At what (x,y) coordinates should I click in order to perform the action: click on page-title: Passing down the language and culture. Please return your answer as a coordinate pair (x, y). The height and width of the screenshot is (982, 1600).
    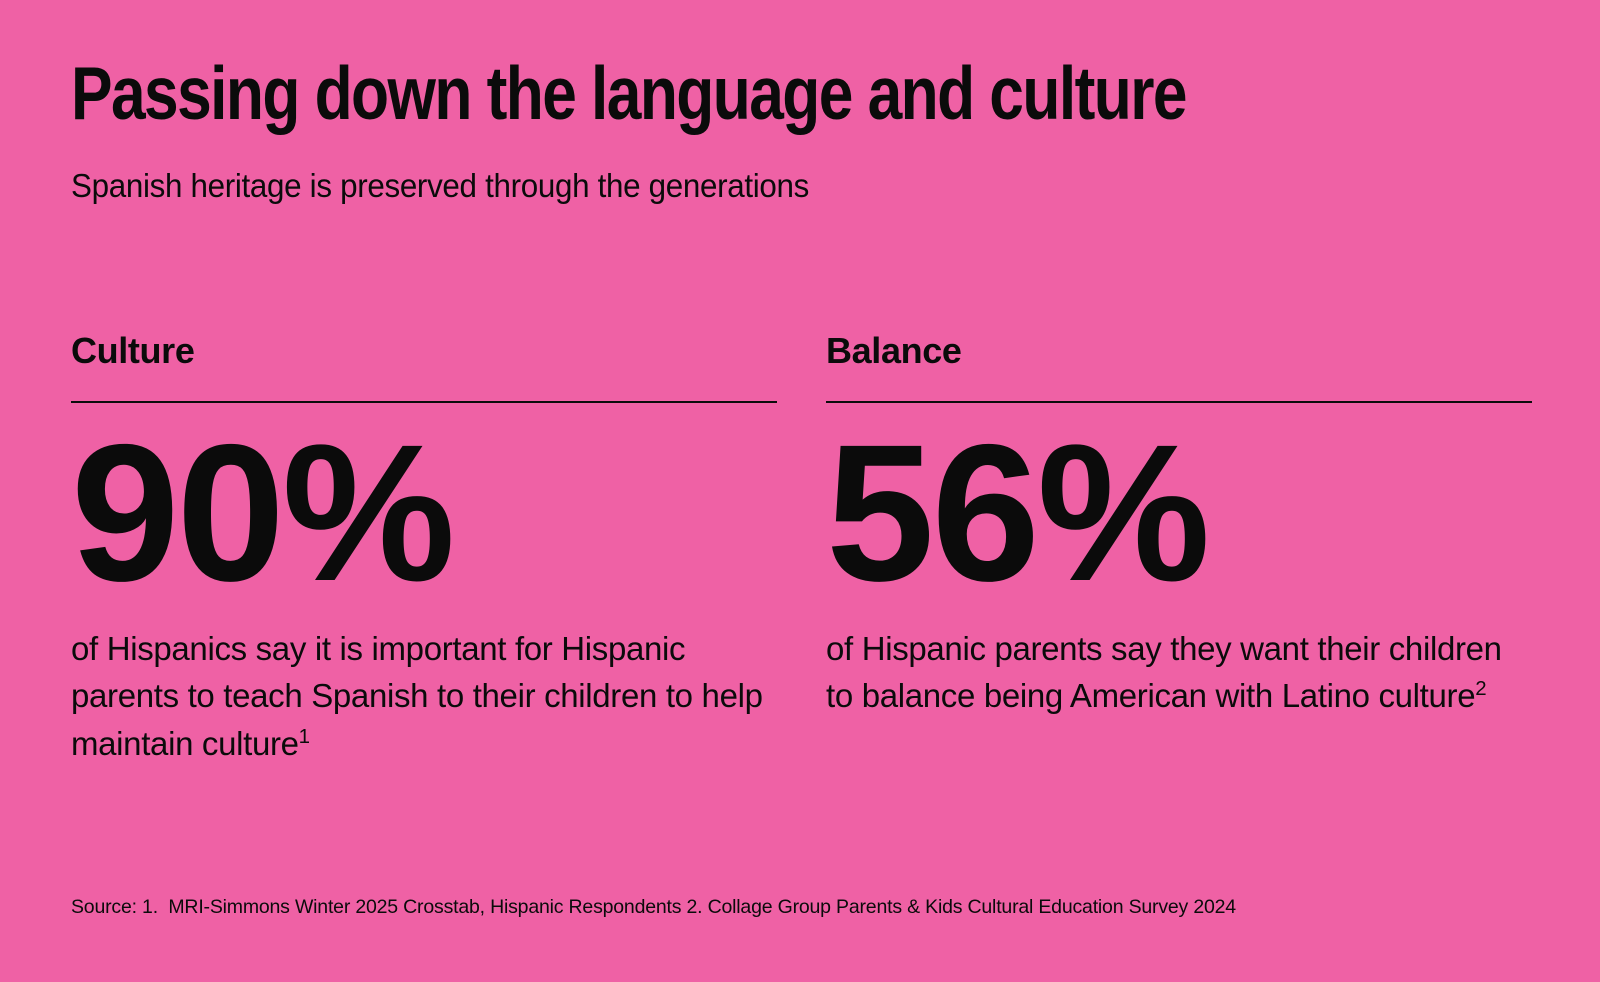
    Looking at the image, I should click on (629, 93).